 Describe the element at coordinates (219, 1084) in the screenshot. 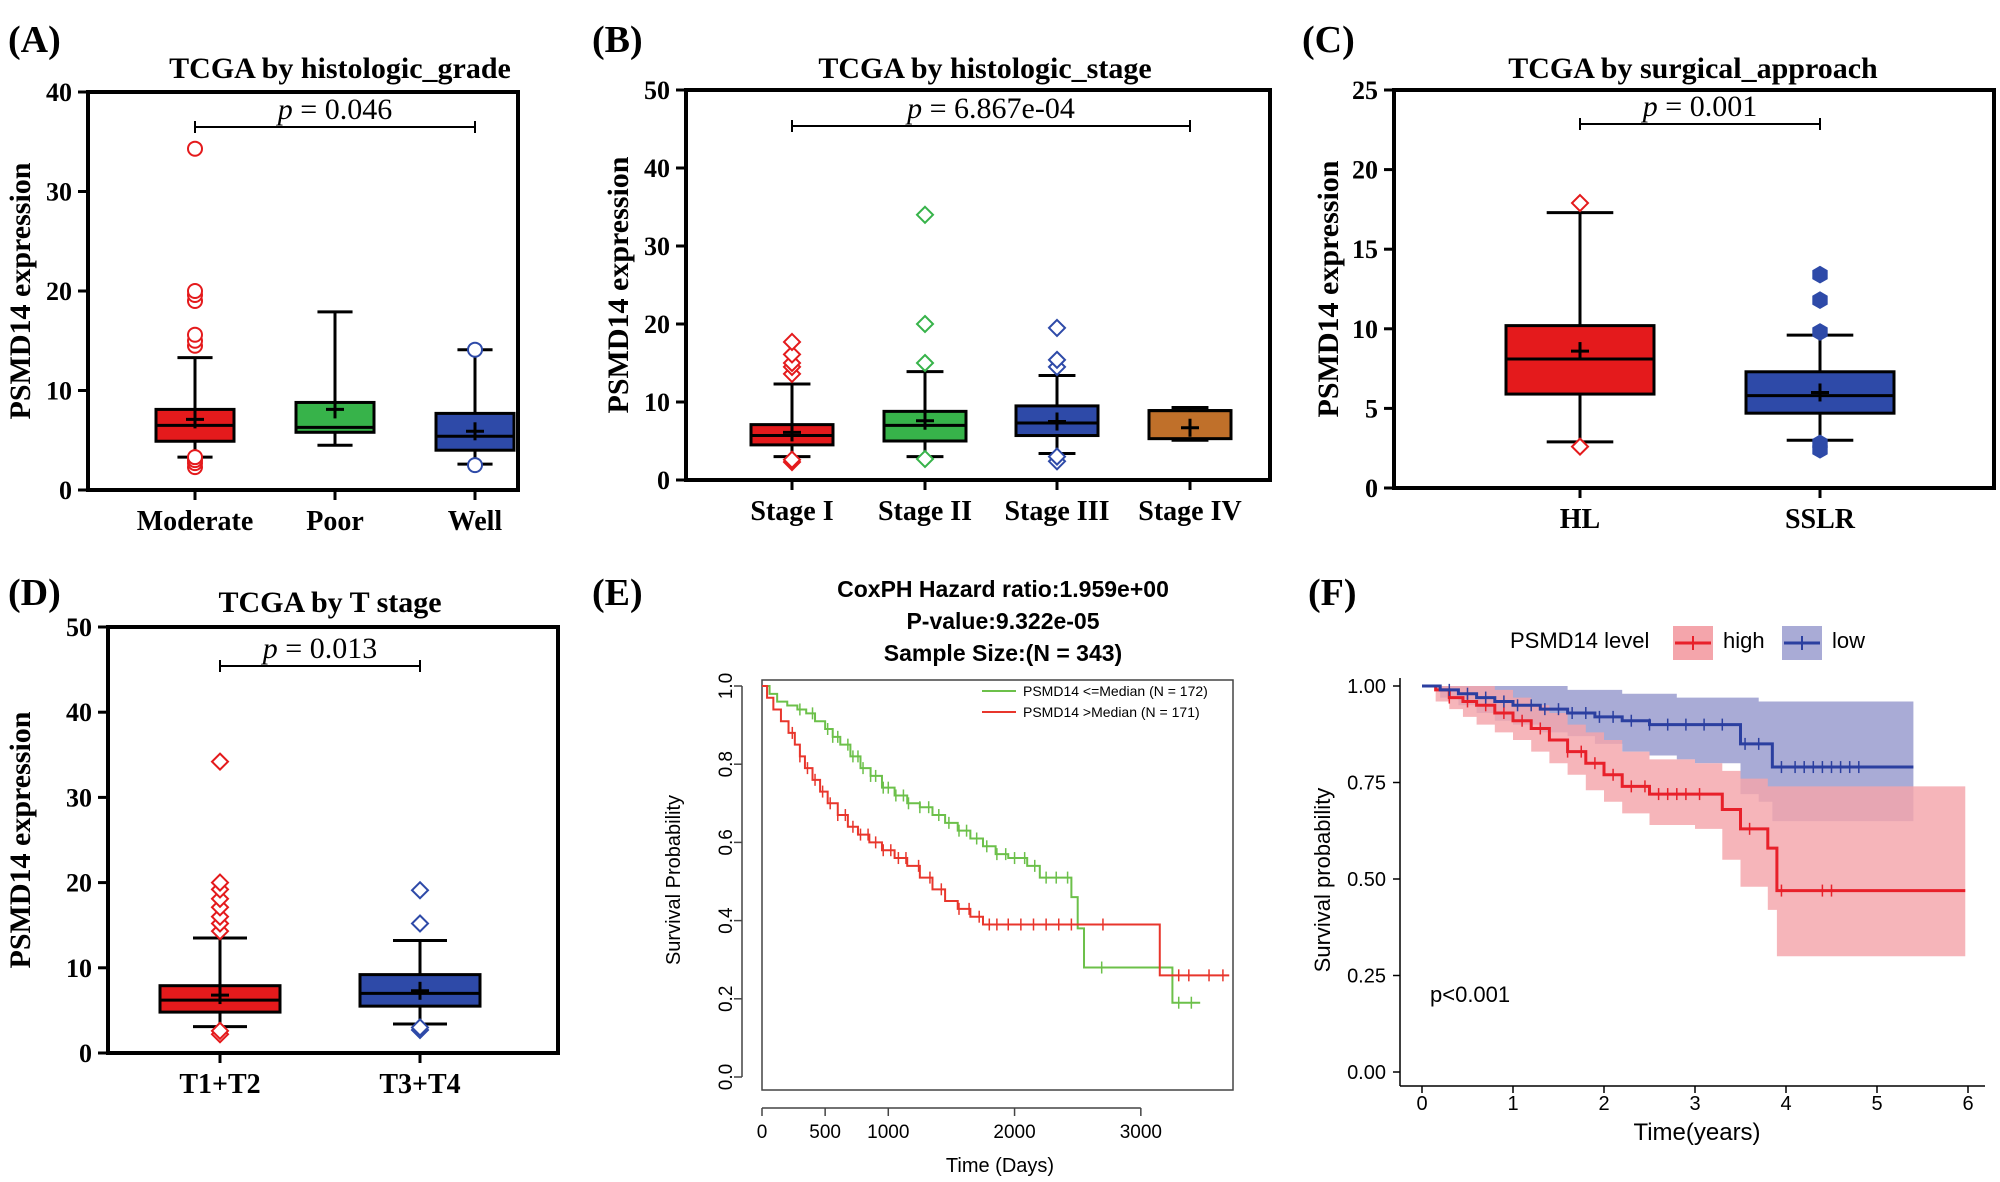

I see `x-tick-label: T1+T2` at that location.